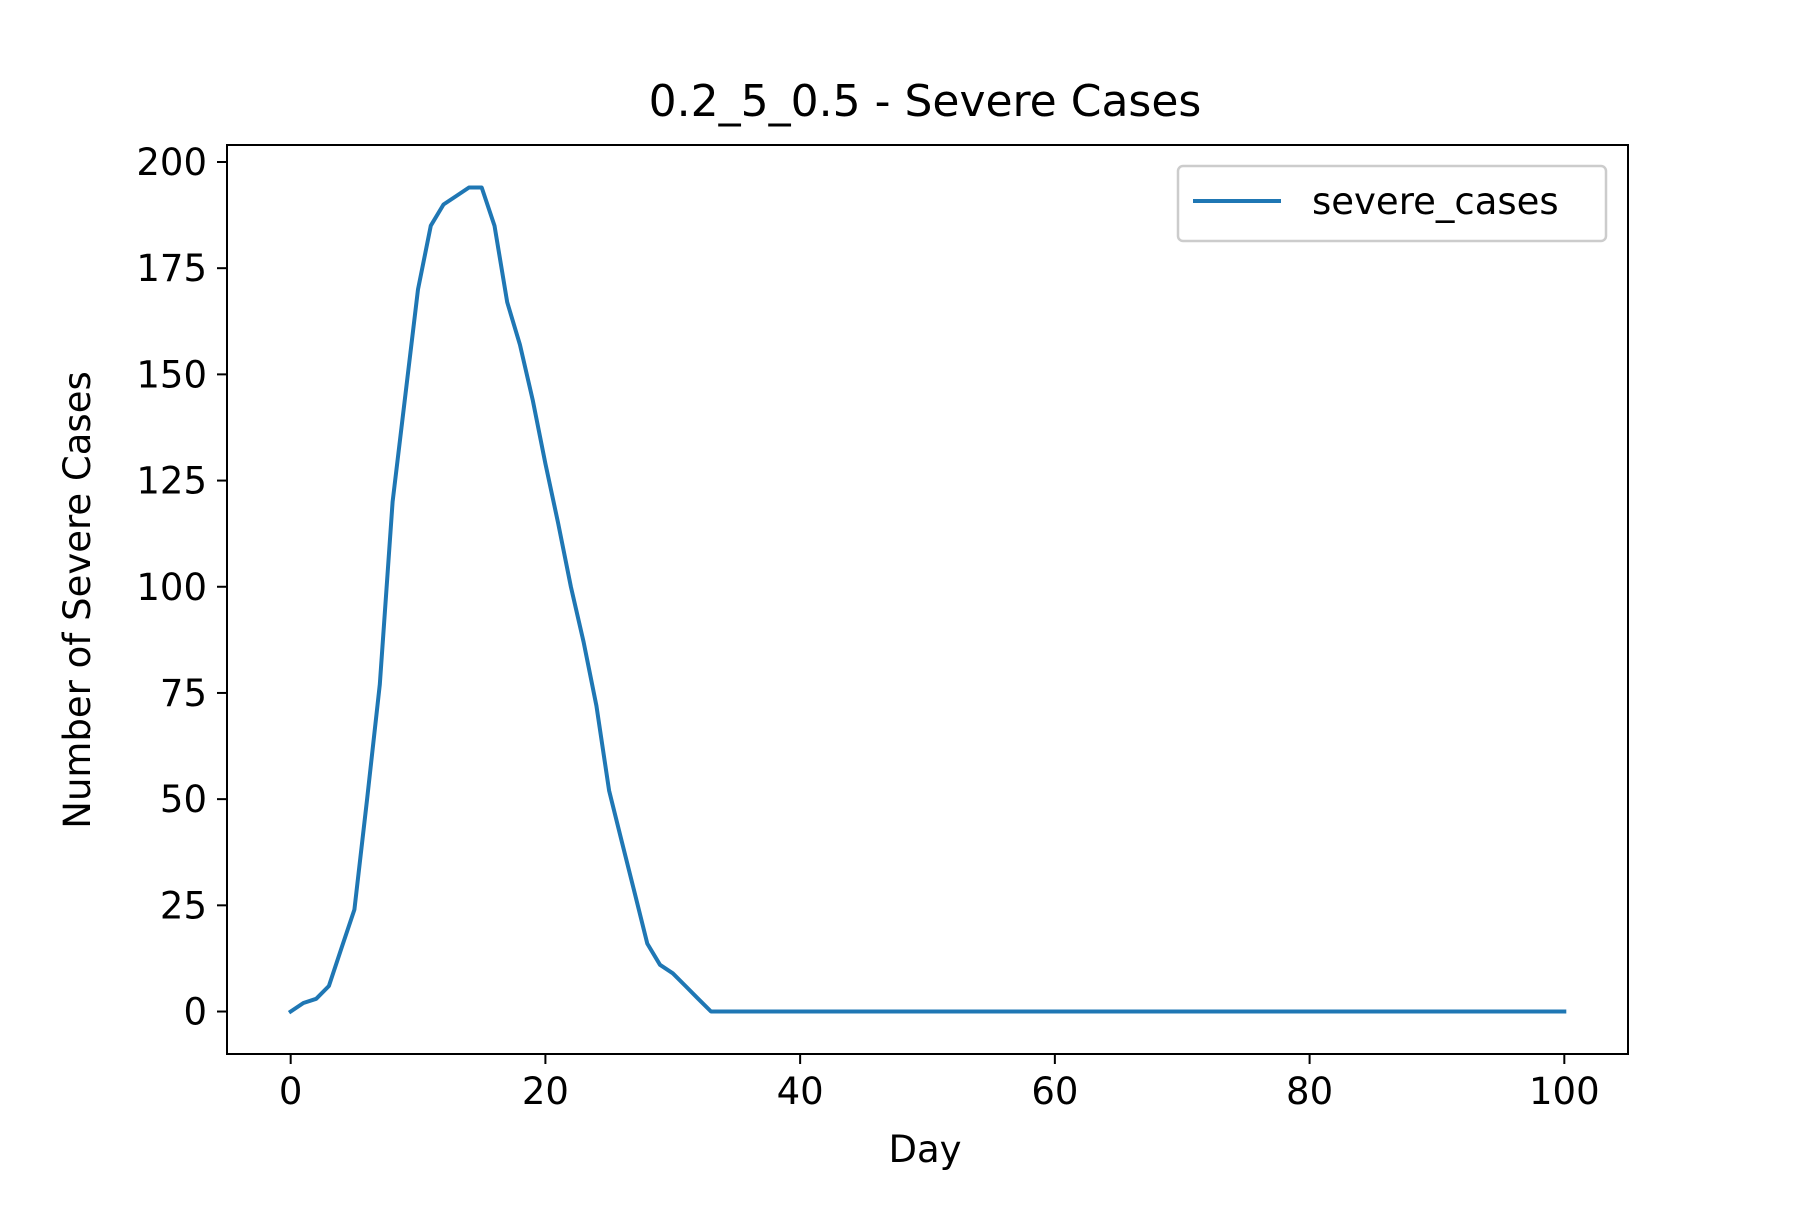  Describe the element at coordinates (291, 1091) in the screenshot. I see `x-tick-label: 0` at that location.